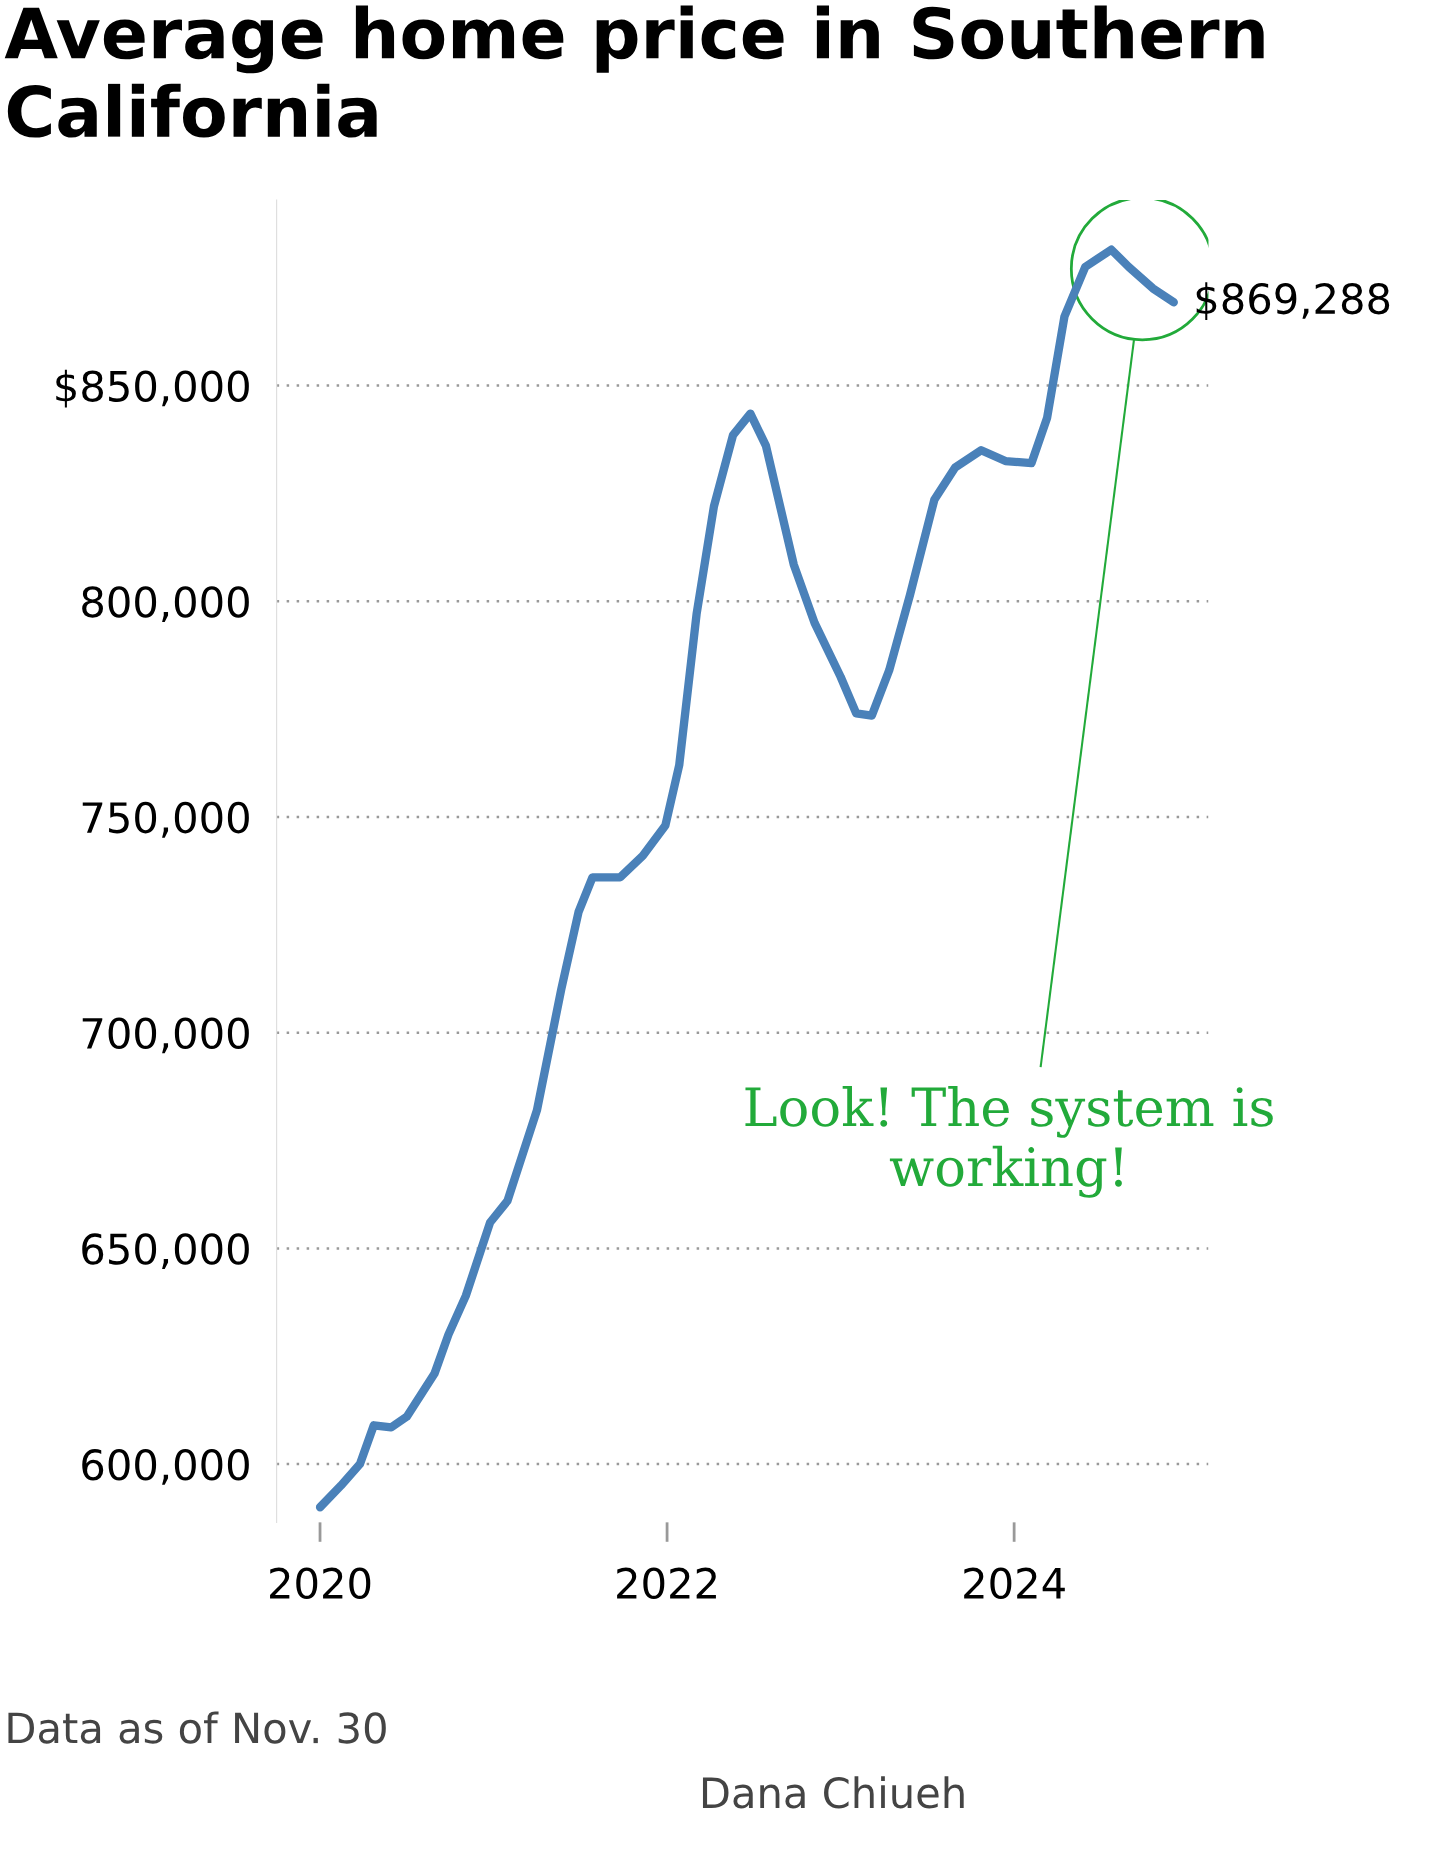 The height and width of the screenshot is (1852, 1456). Describe the element at coordinates (152, 388) in the screenshot. I see `y-tick-label: $850,000` at that location.